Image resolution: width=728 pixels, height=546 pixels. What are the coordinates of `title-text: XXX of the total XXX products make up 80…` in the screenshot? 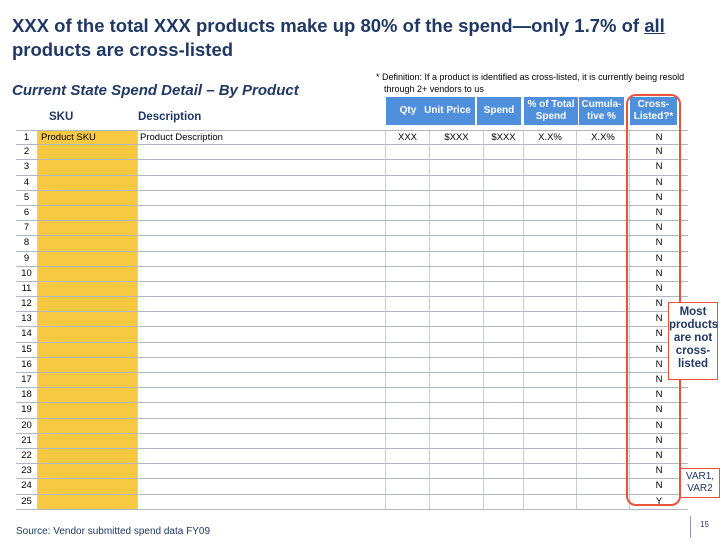 It's located at (328, 25).